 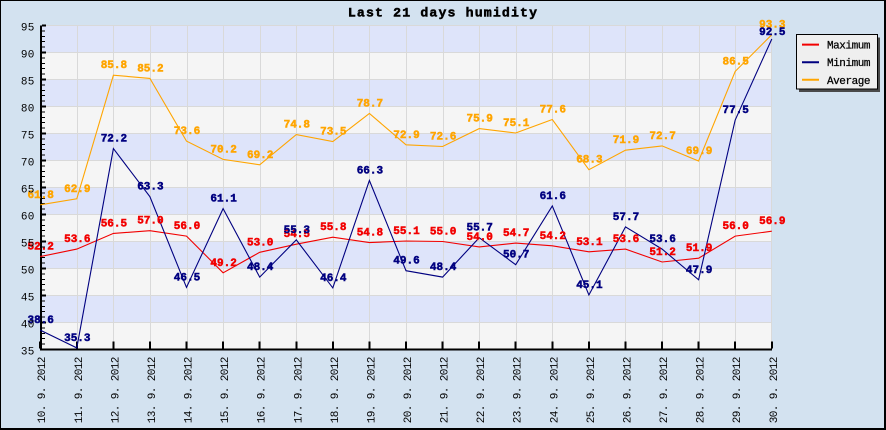 I want to click on svg-text: 49.2, so click(x=223, y=264).